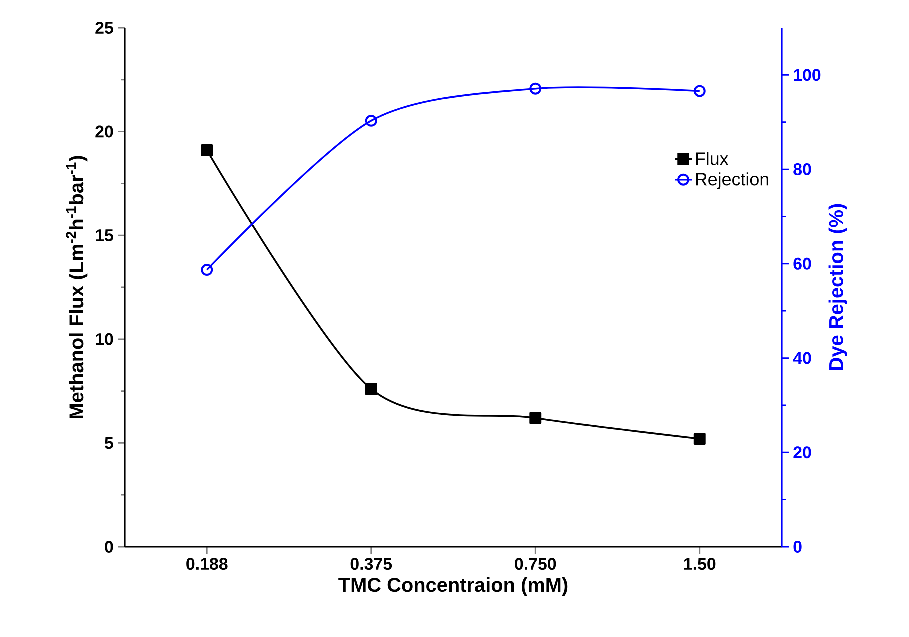 This screenshot has height=637, width=909. Describe the element at coordinates (109, 443) in the screenshot. I see `y-tick-label: 5` at that location.